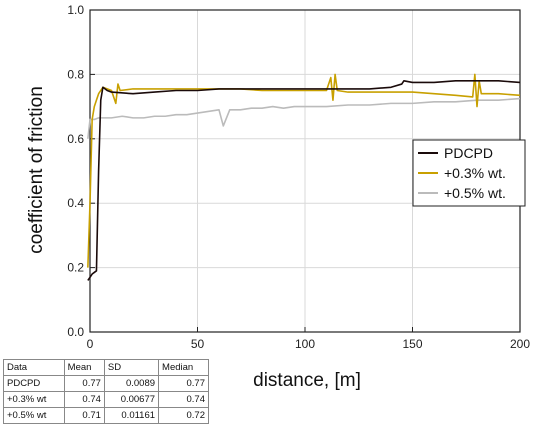 This screenshot has height=425, width=550. Describe the element at coordinates (131, 367) in the screenshot. I see `stats-header-cell: SD` at that location.